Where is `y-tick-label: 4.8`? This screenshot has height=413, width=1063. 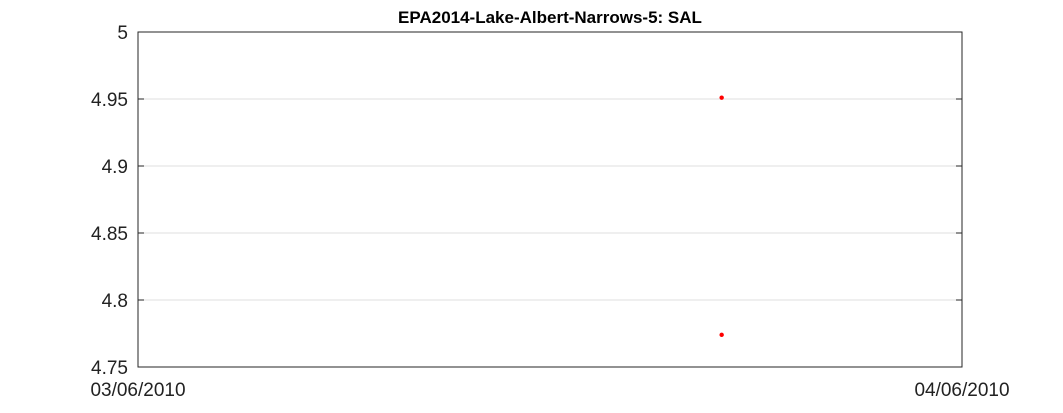 y-tick-label: 4.8 is located at coordinates (115, 301).